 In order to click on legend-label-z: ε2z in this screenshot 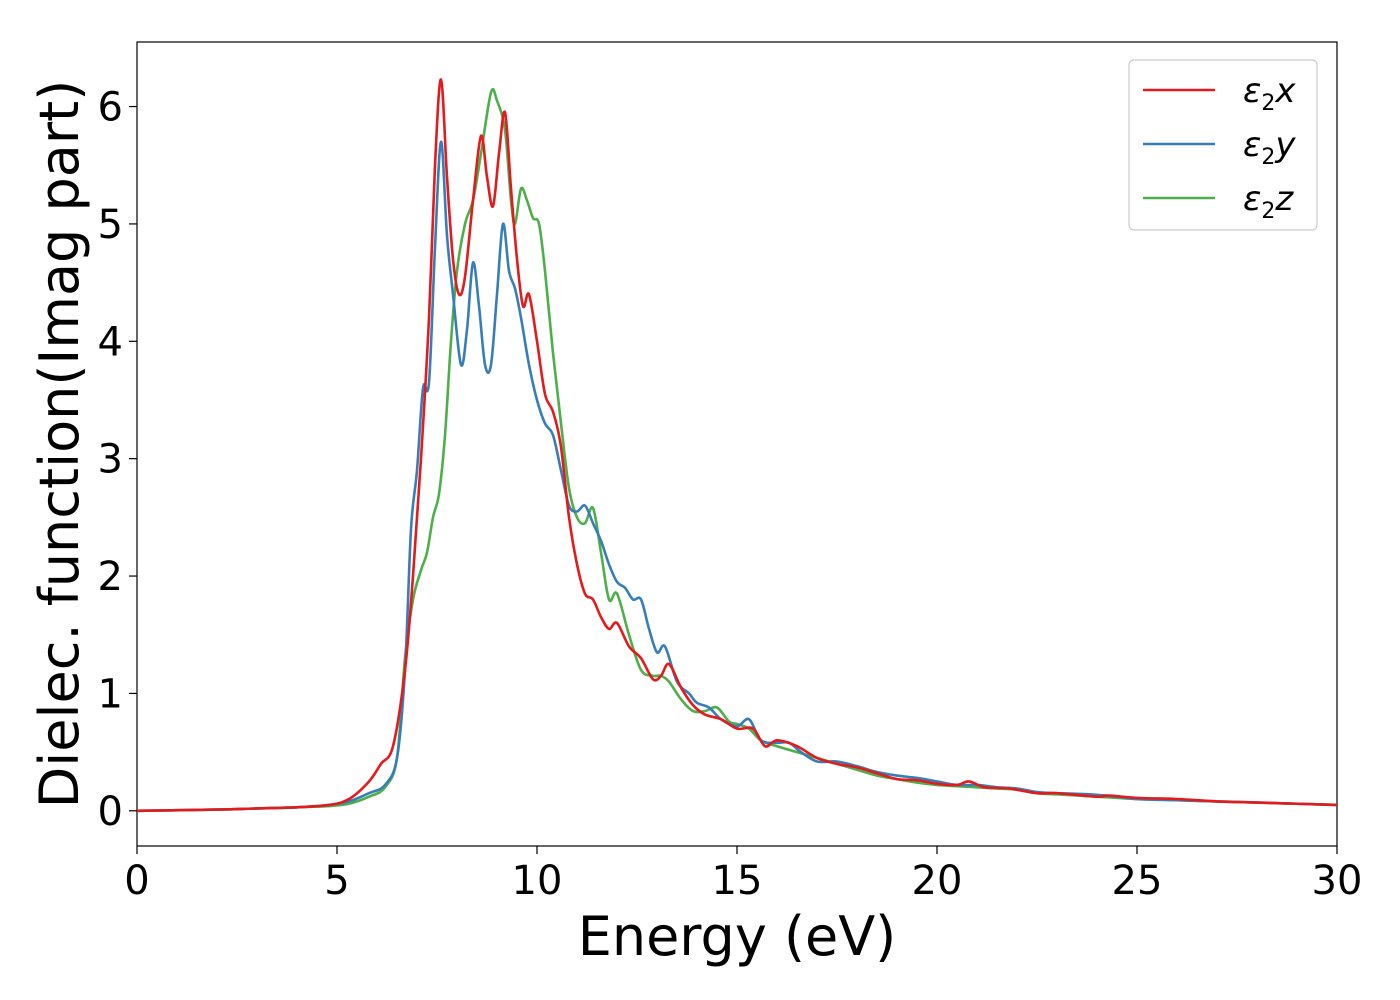, I will do `click(1268, 201)`.